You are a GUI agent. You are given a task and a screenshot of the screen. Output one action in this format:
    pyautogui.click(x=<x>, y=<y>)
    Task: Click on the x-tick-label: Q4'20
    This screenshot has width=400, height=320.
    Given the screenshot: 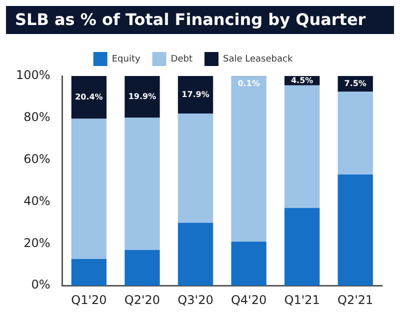 What is the action you would take?
    pyautogui.click(x=248, y=299)
    